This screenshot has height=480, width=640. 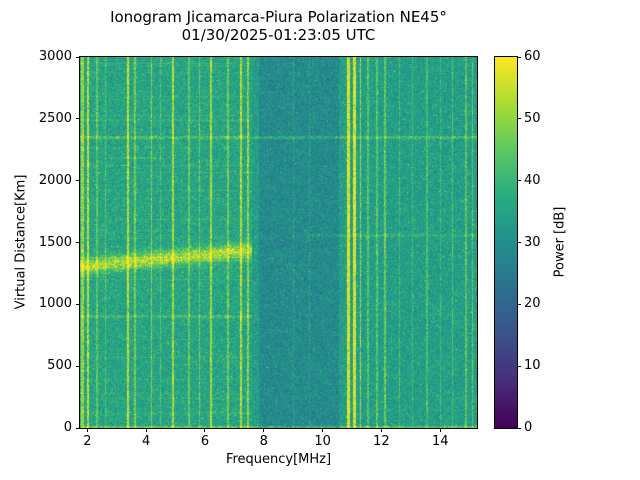 I want to click on x-tick-label: 6, so click(x=205, y=441).